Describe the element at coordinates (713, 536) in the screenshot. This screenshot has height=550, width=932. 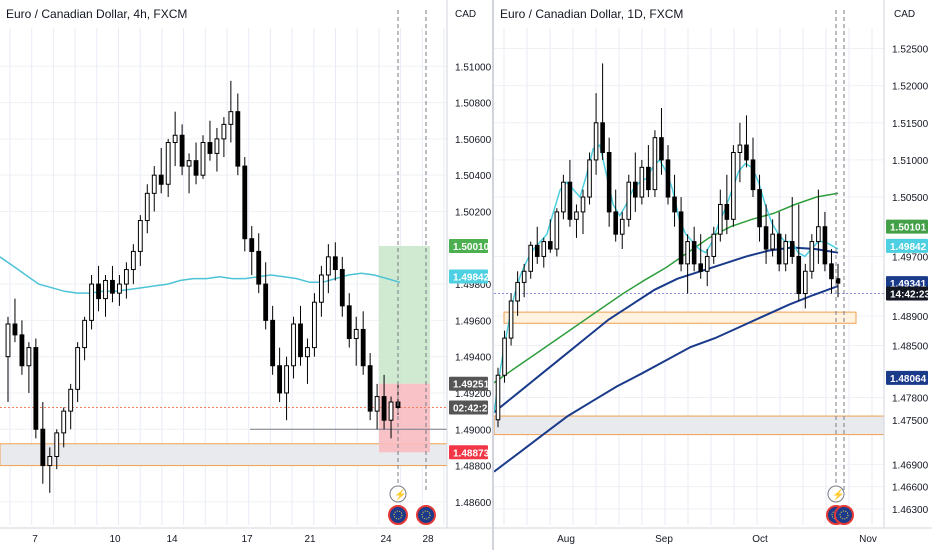
I see `chart-1d-time-axis: Aug Sep Oct Nov` at that location.